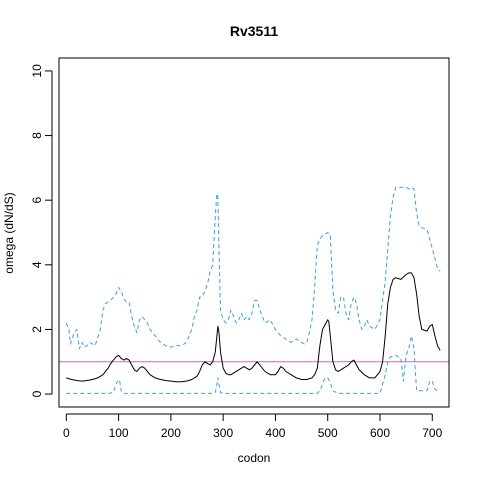 Image resolution: width=480 pixels, height=480 pixels. I want to click on series-line-lower, so click(253, 364).